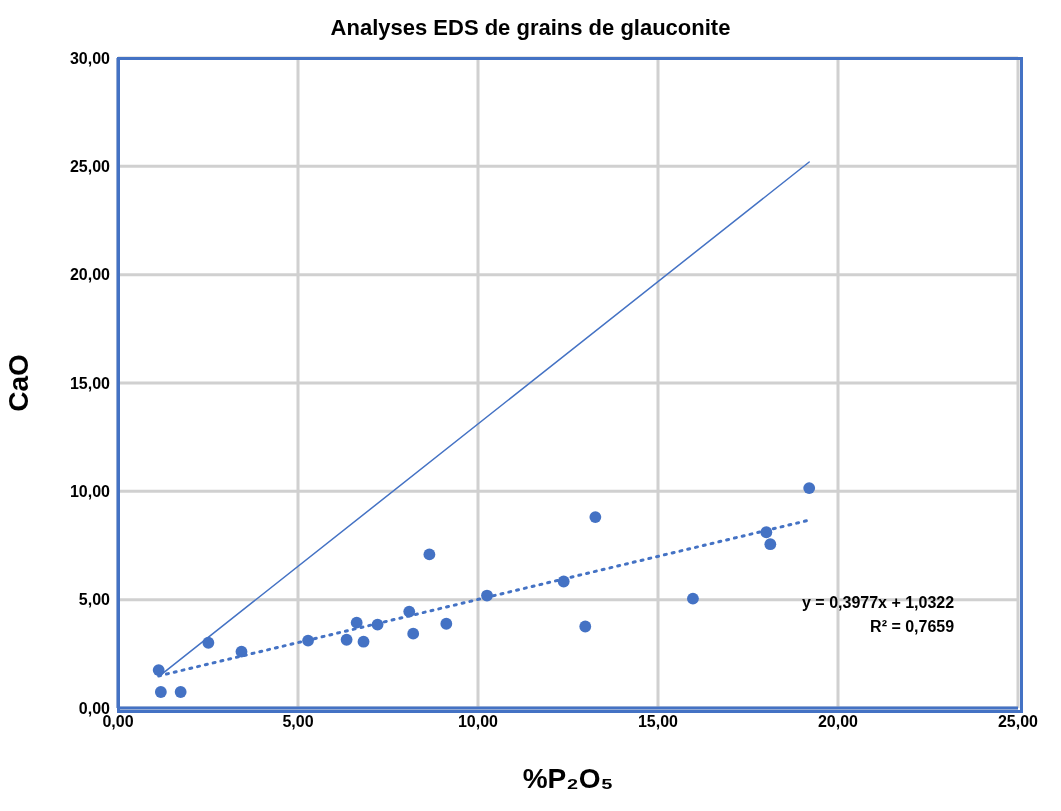 This screenshot has height=811, width=1061. I want to click on chart-title: Analyses EDS de grains de glauconite, so click(530, 28).